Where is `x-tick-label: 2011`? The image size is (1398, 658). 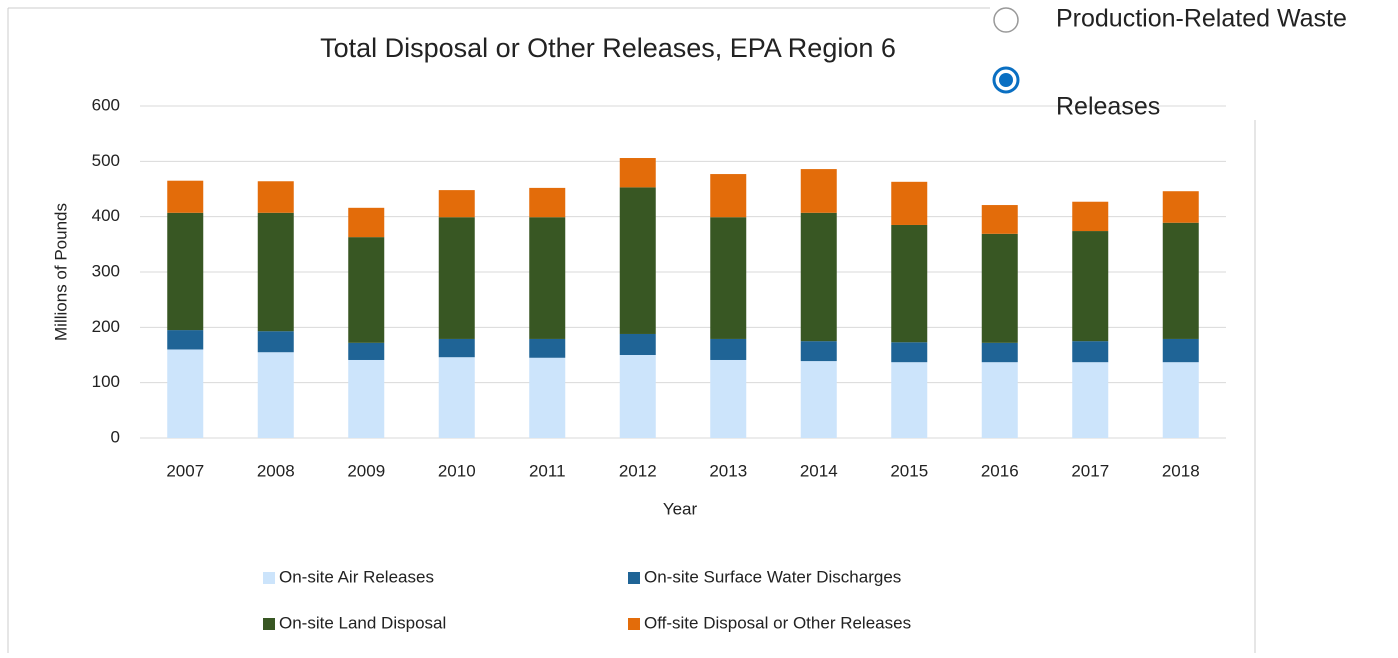 x-tick-label: 2011 is located at coordinates (547, 470).